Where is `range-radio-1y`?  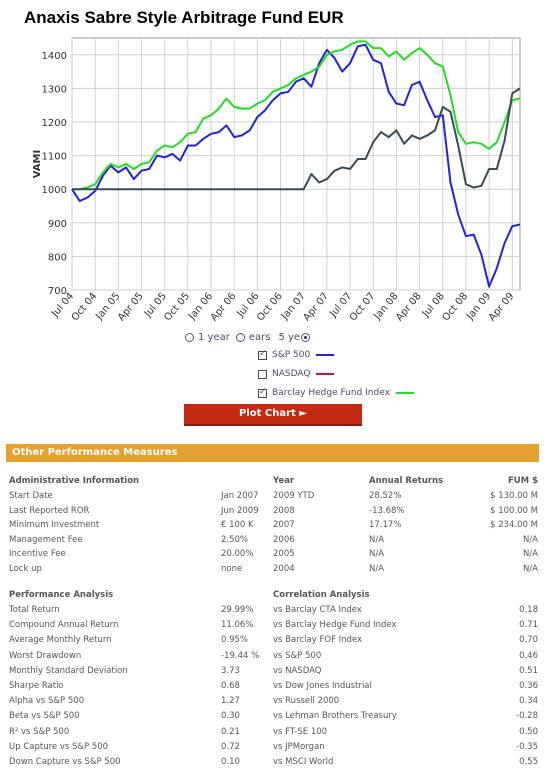 range-radio-1y is located at coordinates (189, 337).